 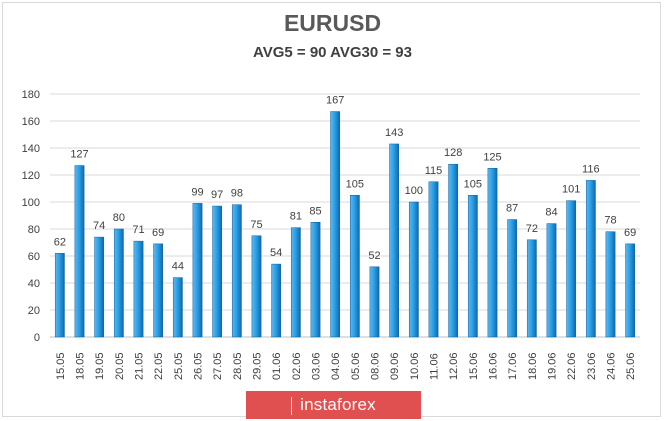 What do you see at coordinates (34, 311) in the screenshot?
I see `y-tick-label: 20` at bounding box center [34, 311].